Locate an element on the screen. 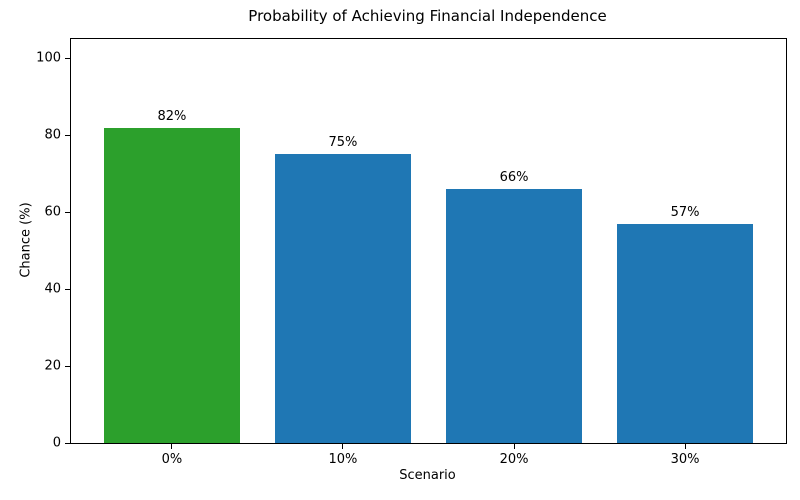 This screenshot has width=800, height=500. bar-value-label: 66% is located at coordinates (514, 178).